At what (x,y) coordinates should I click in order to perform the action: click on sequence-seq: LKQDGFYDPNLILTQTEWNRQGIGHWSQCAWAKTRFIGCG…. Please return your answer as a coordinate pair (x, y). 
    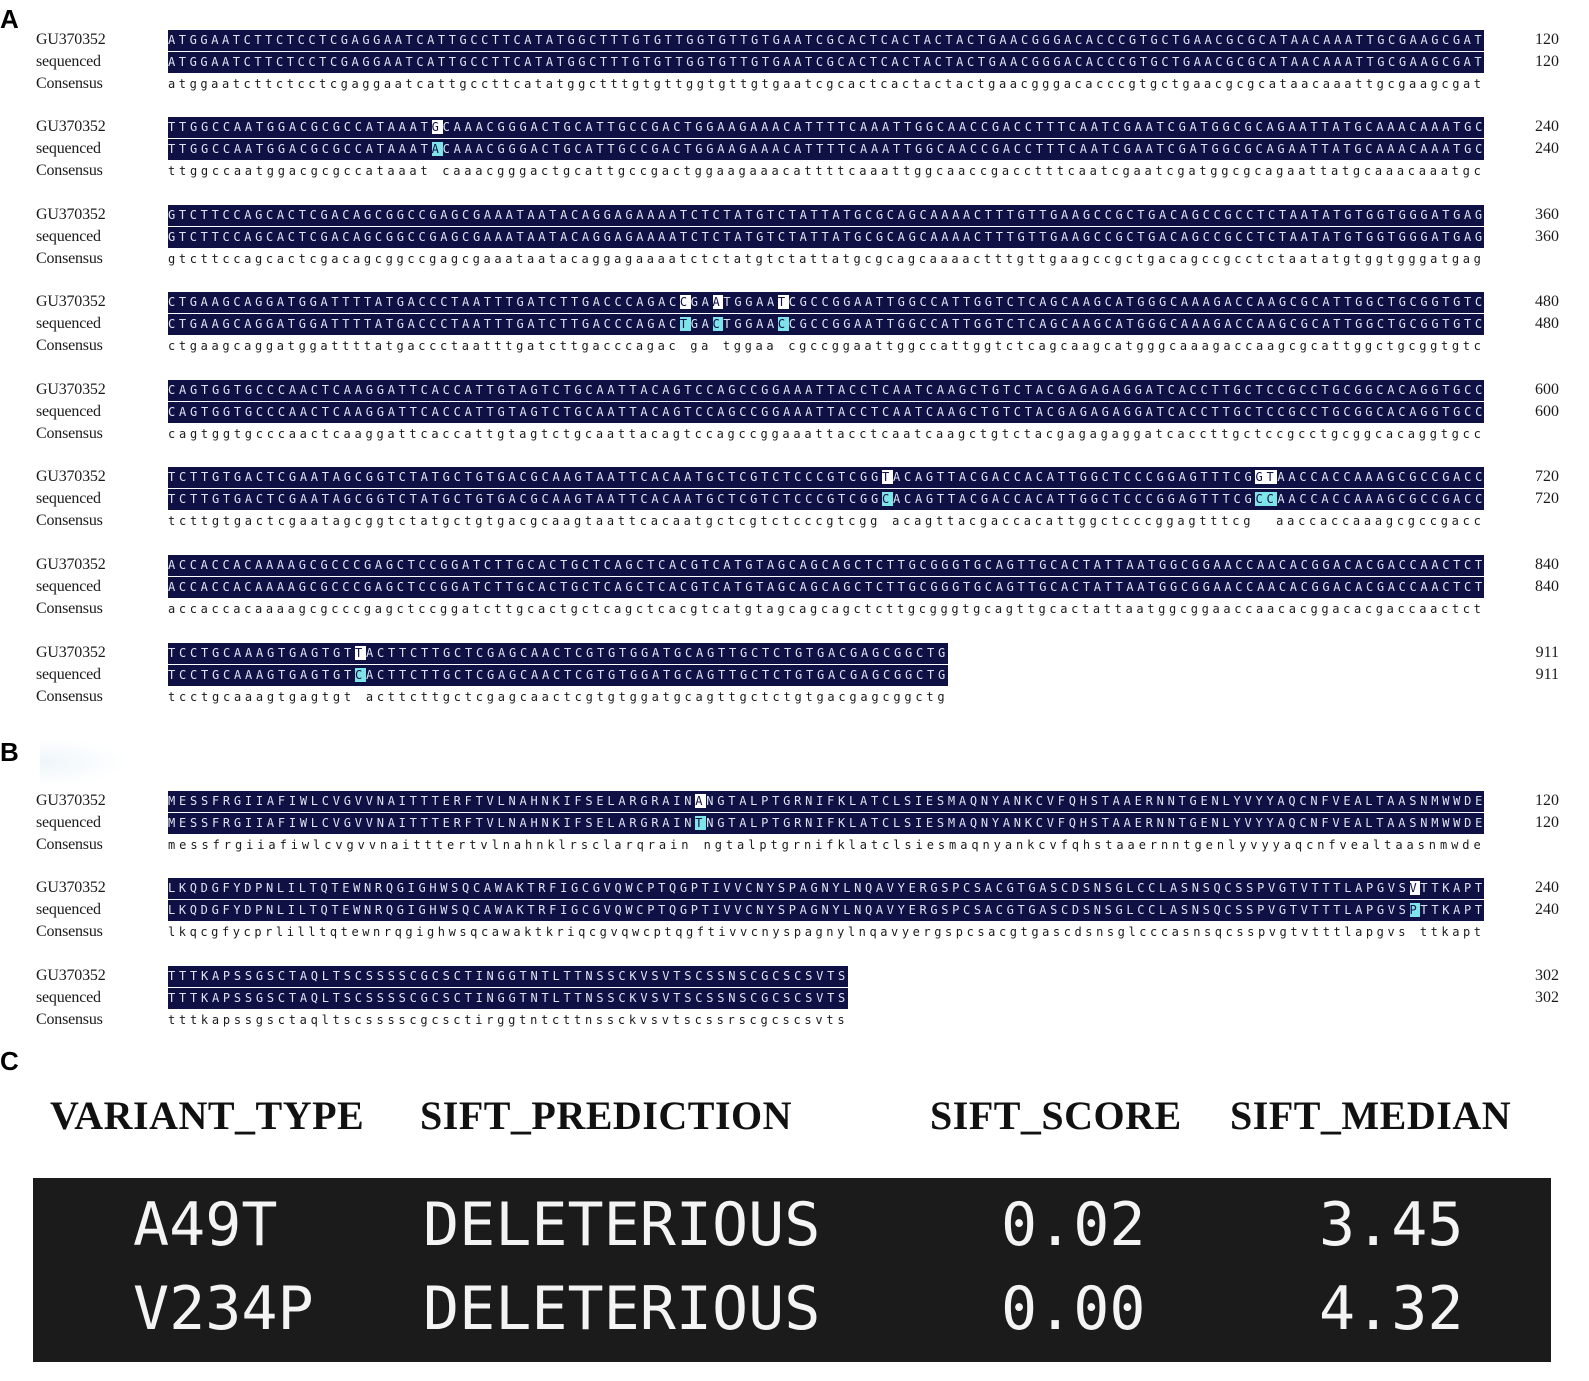
    Looking at the image, I should click on (826, 910).